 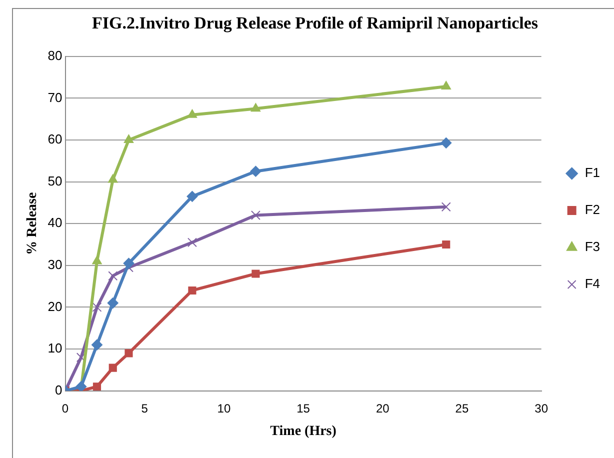 I want to click on x-tick-label: 15, so click(x=303, y=408).